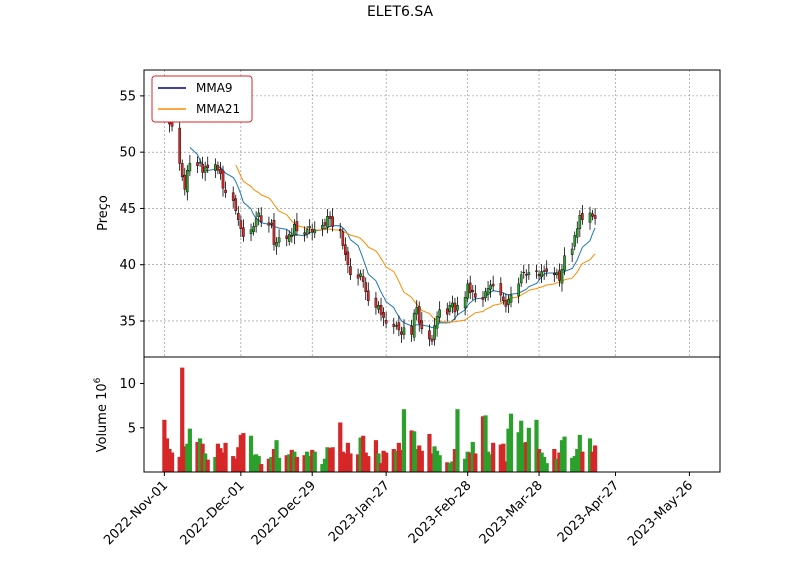 This screenshot has width=800, height=575. What do you see at coordinates (98, 380) in the screenshot?
I see `volume-y-label-exponent: 6` at bounding box center [98, 380].